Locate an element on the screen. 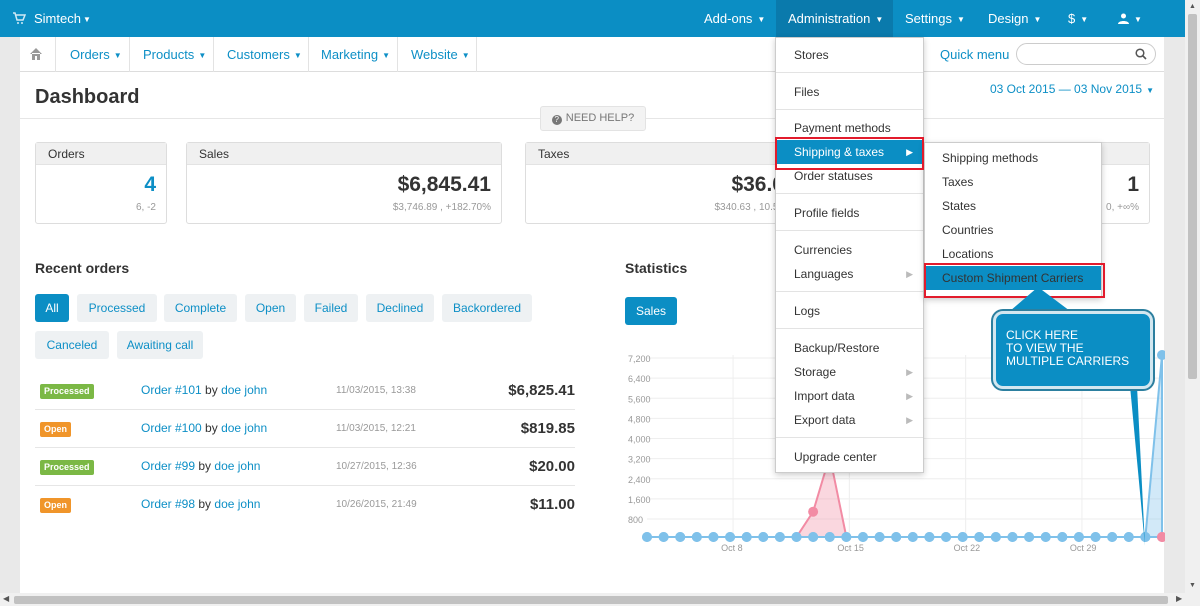  order-link: Order #98 by doe john is located at coordinates (200, 504).